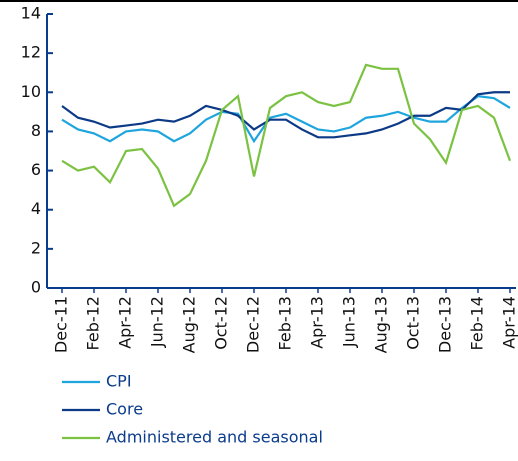 This screenshot has height=461, width=518. What do you see at coordinates (119, 381) in the screenshot?
I see `legend-label: CPI` at bounding box center [119, 381].